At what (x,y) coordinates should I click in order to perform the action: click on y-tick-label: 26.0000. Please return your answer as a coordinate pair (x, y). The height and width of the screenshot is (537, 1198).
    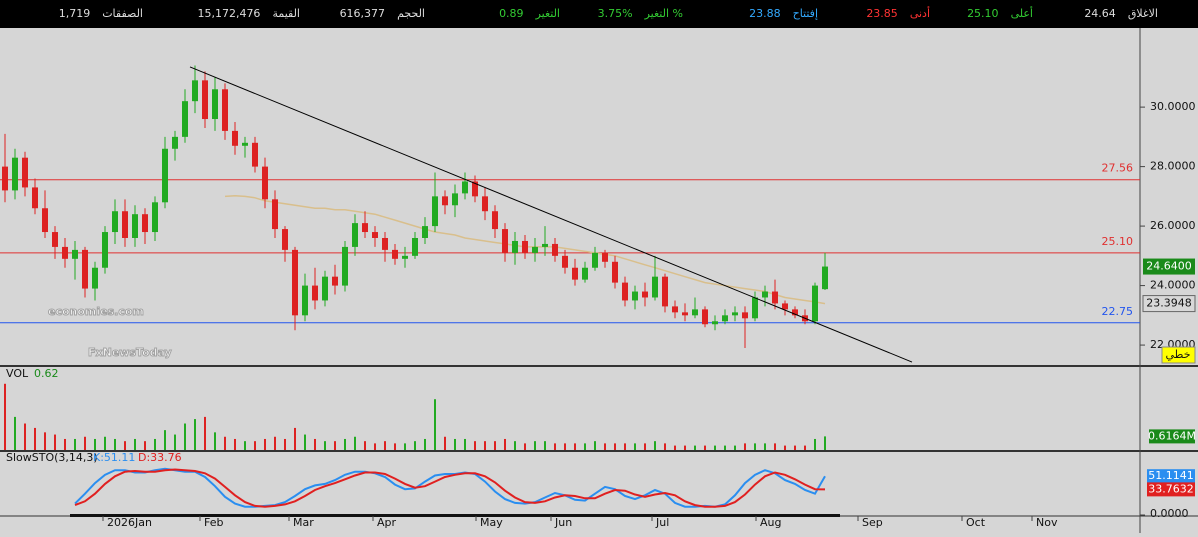
    Looking at the image, I should click on (1173, 225).